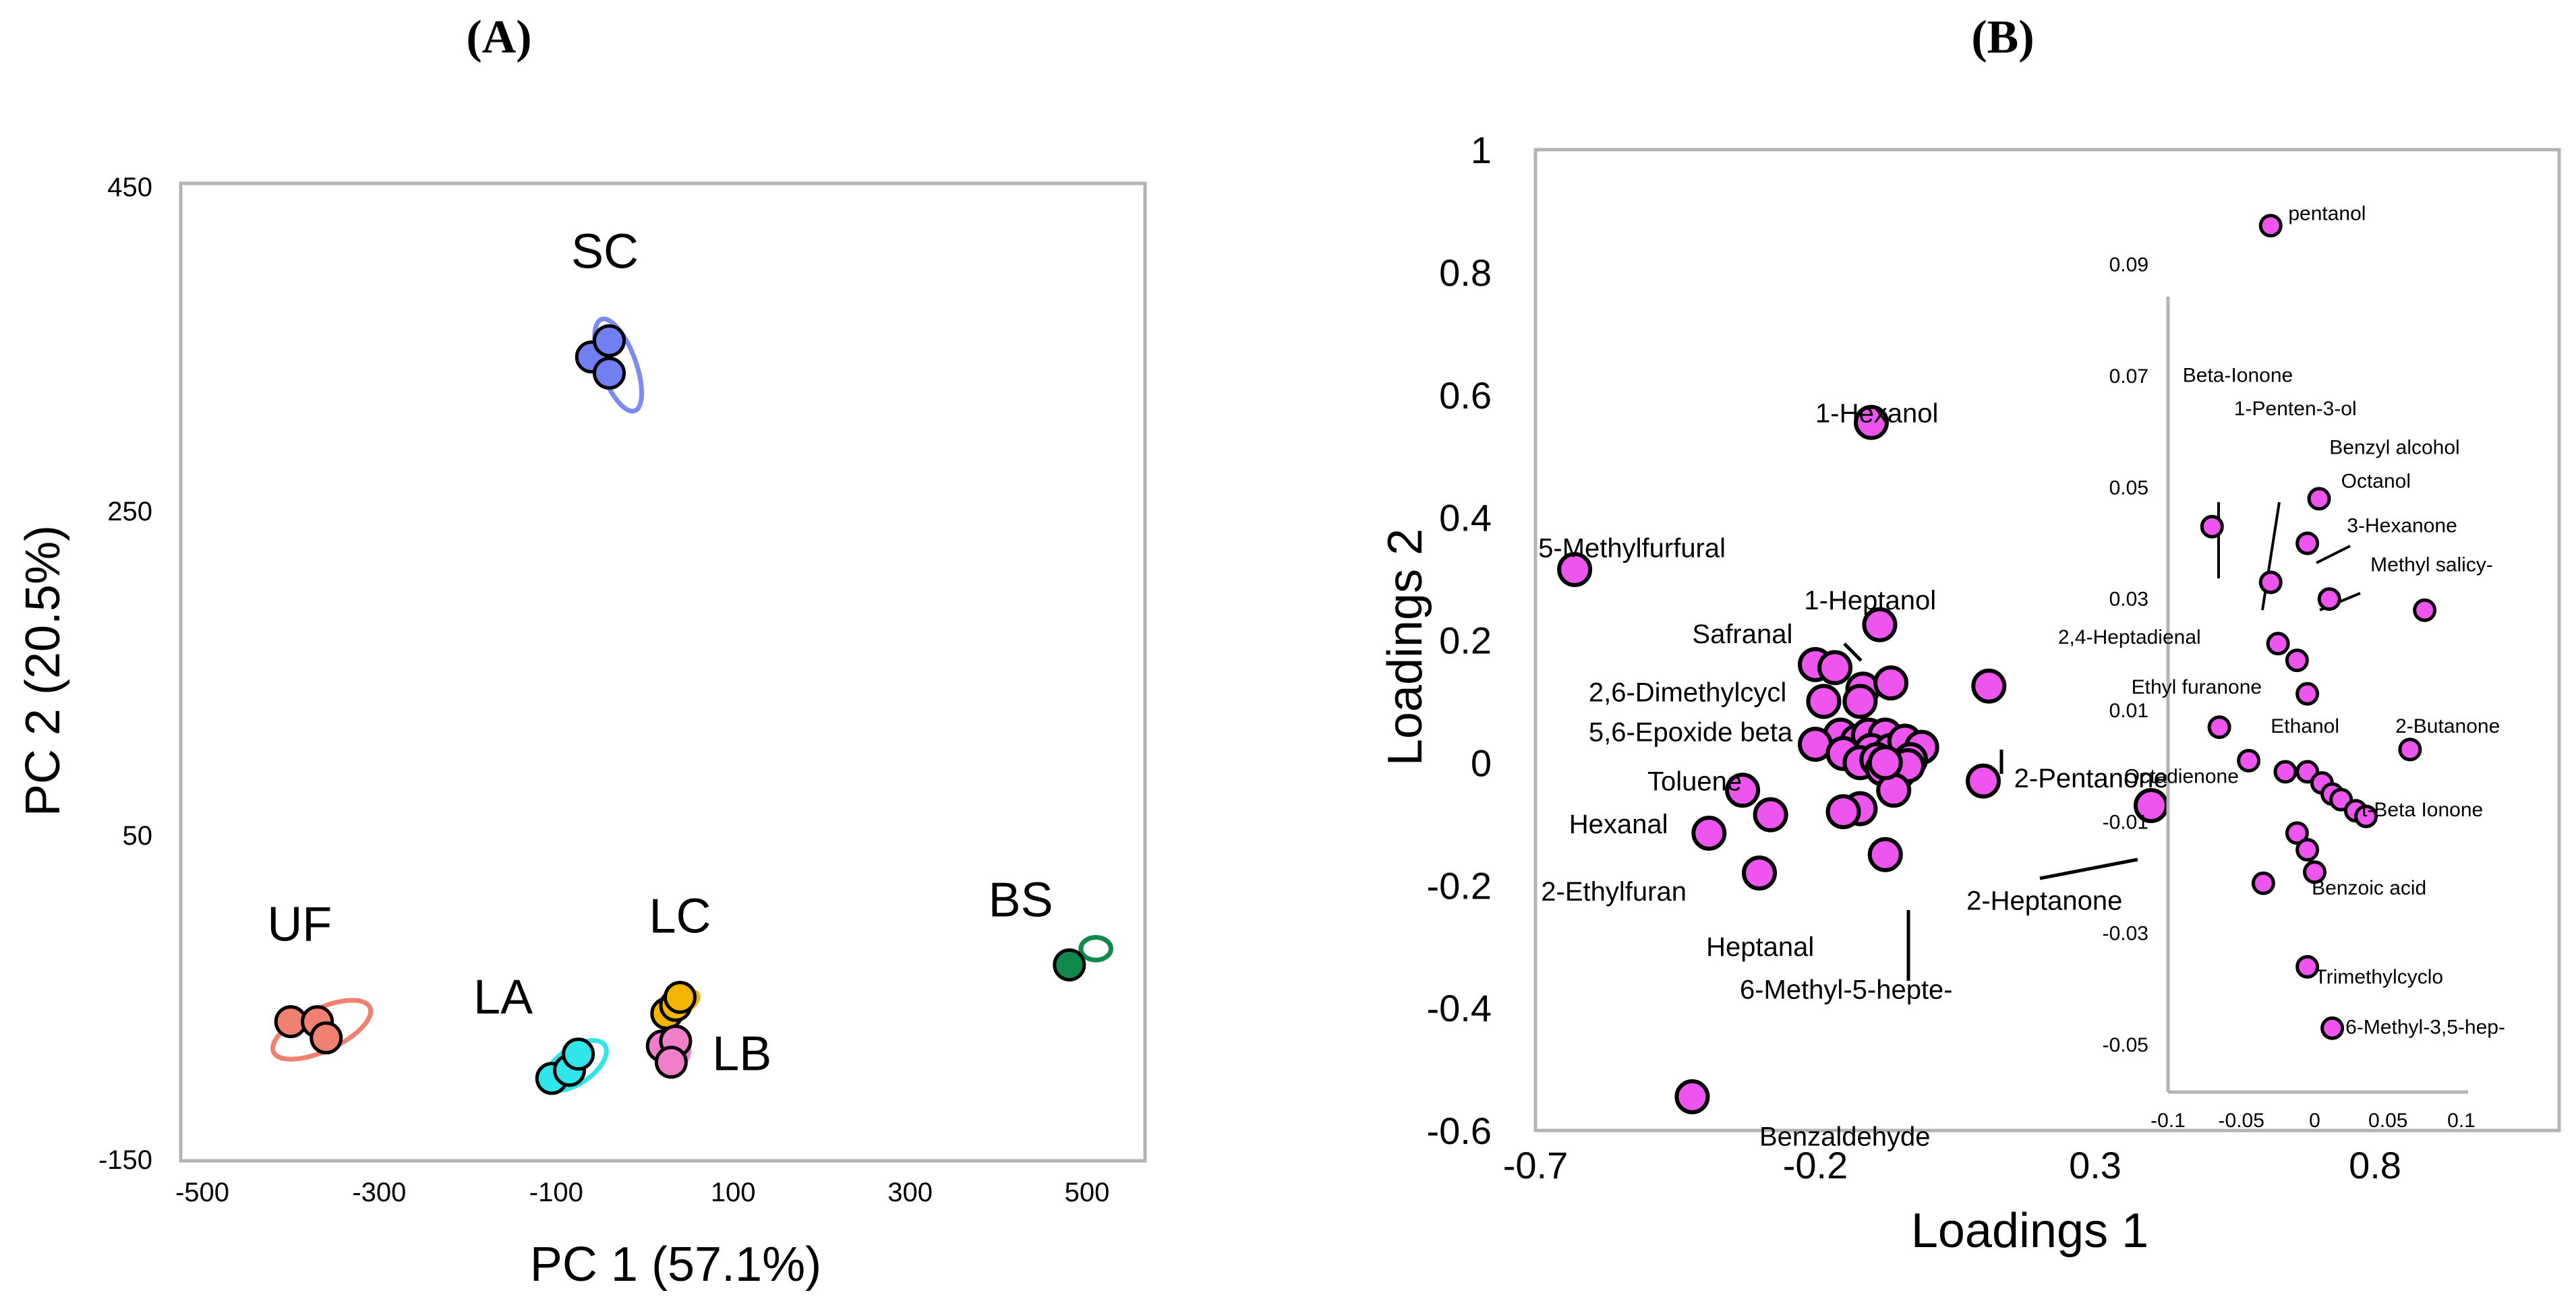  Describe the element at coordinates (671, 1062) in the screenshot. I see `group-point-lb` at that location.